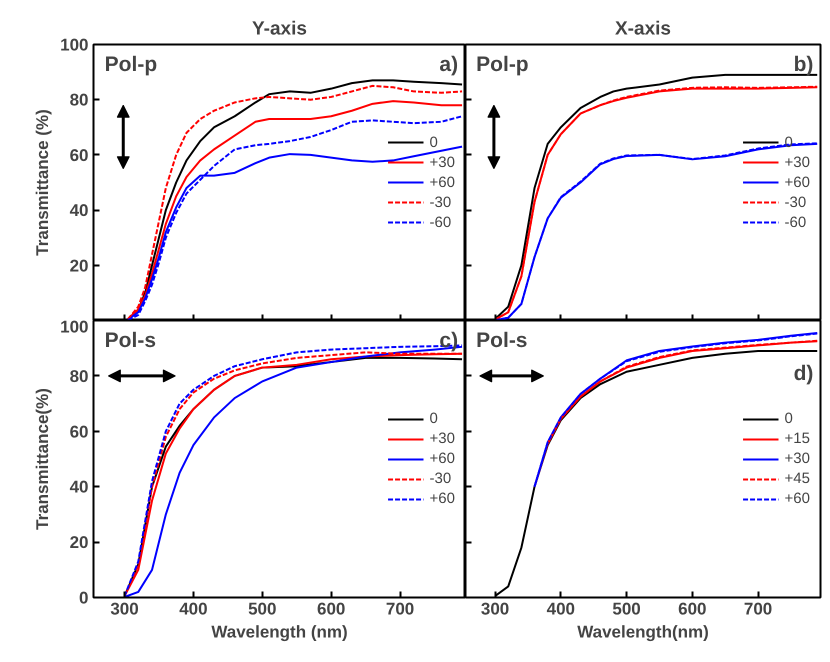  What do you see at coordinates (804, 64) in the screenshot?
I see `annotation: b)` at bounding box center [804, 64].